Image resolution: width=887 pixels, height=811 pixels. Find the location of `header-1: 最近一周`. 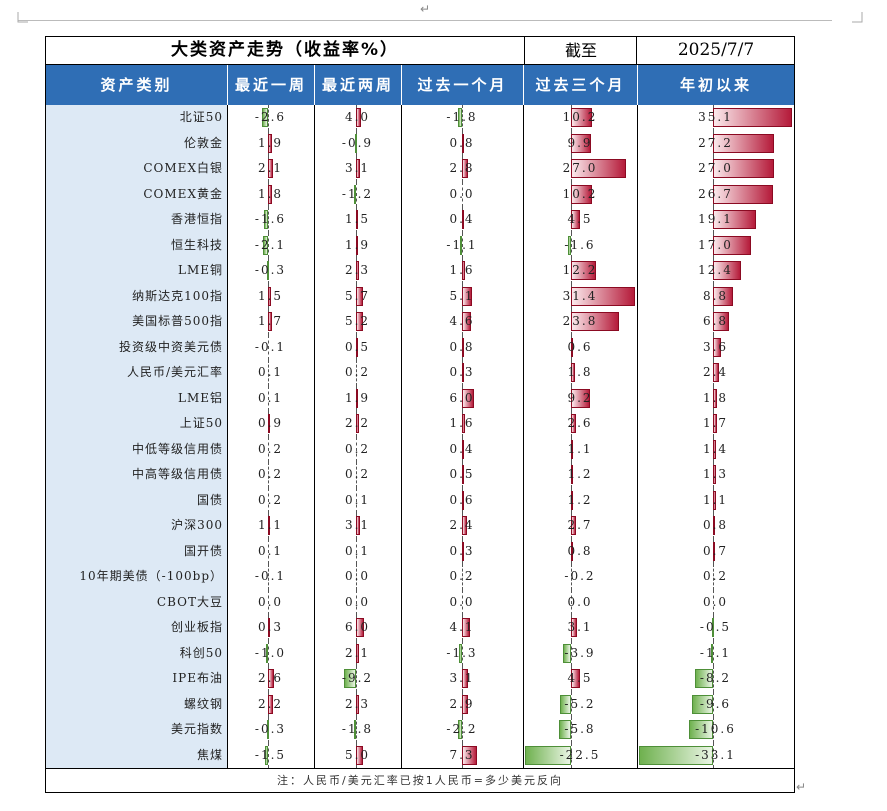

header-1: 最近一周 is located at coordinates (270, 85).